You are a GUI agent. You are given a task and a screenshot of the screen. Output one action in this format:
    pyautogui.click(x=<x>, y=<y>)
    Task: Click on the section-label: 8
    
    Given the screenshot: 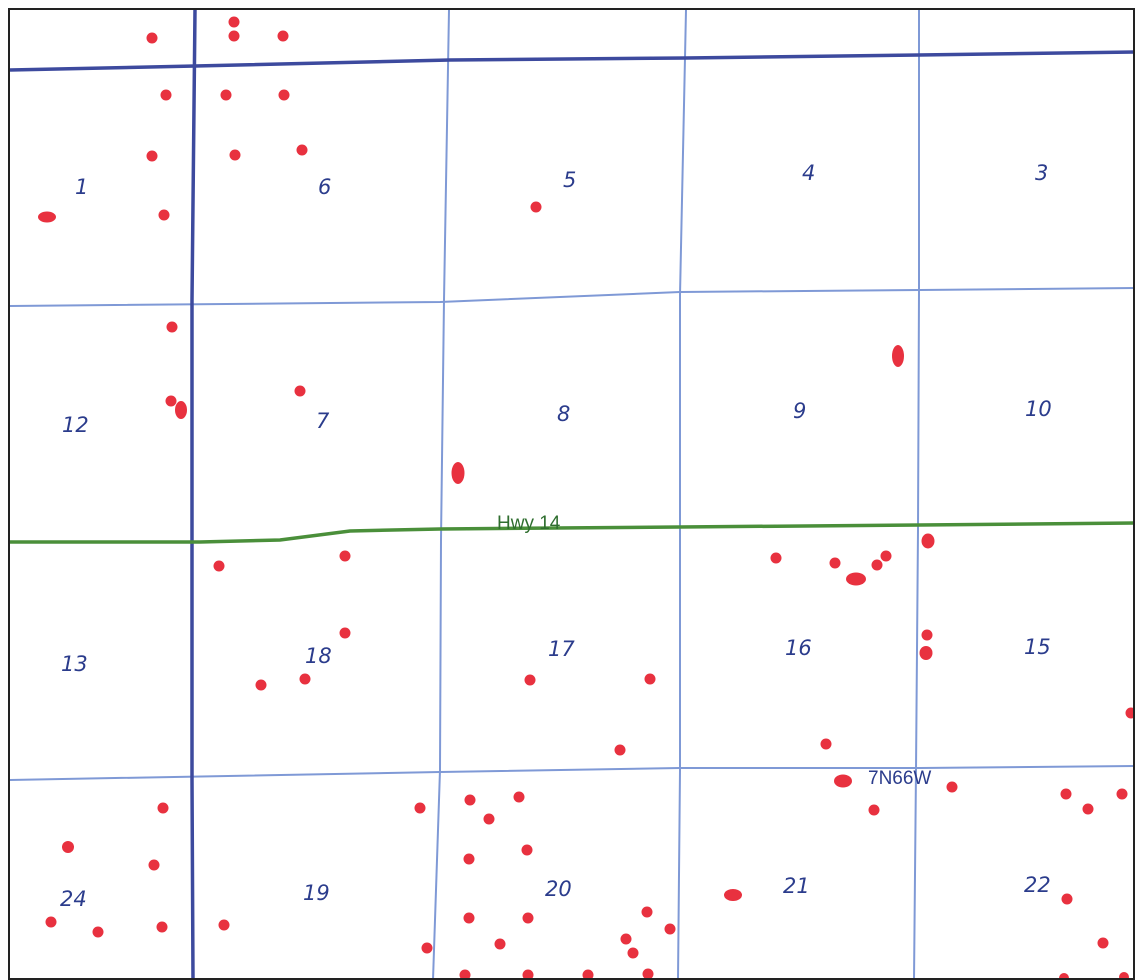 What is the action you would take?
    pyautogui.click(x=563, y=414)
    